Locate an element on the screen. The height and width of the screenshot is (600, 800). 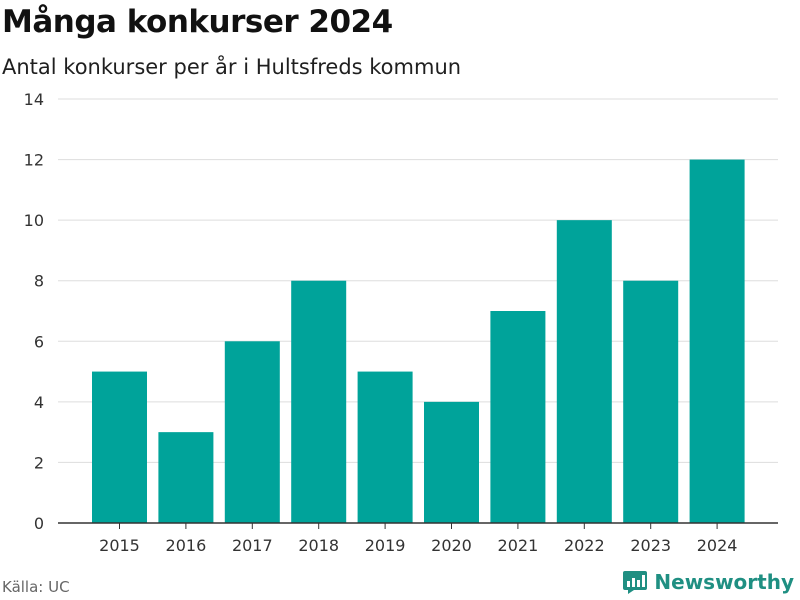
y-tick-label: 12 is located at coordinates (34, 160).